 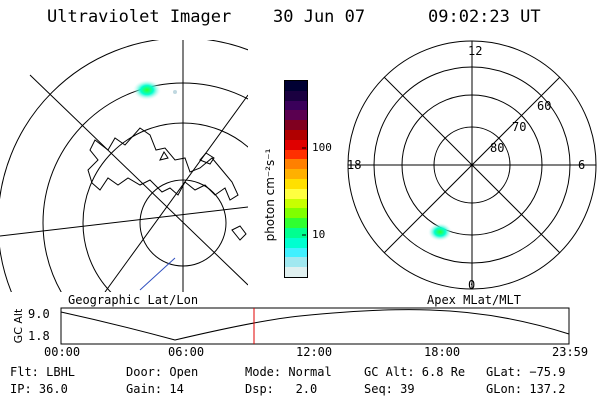 I want to click on altitude-ylabel: GC Alt, so click(x=18, y=325).